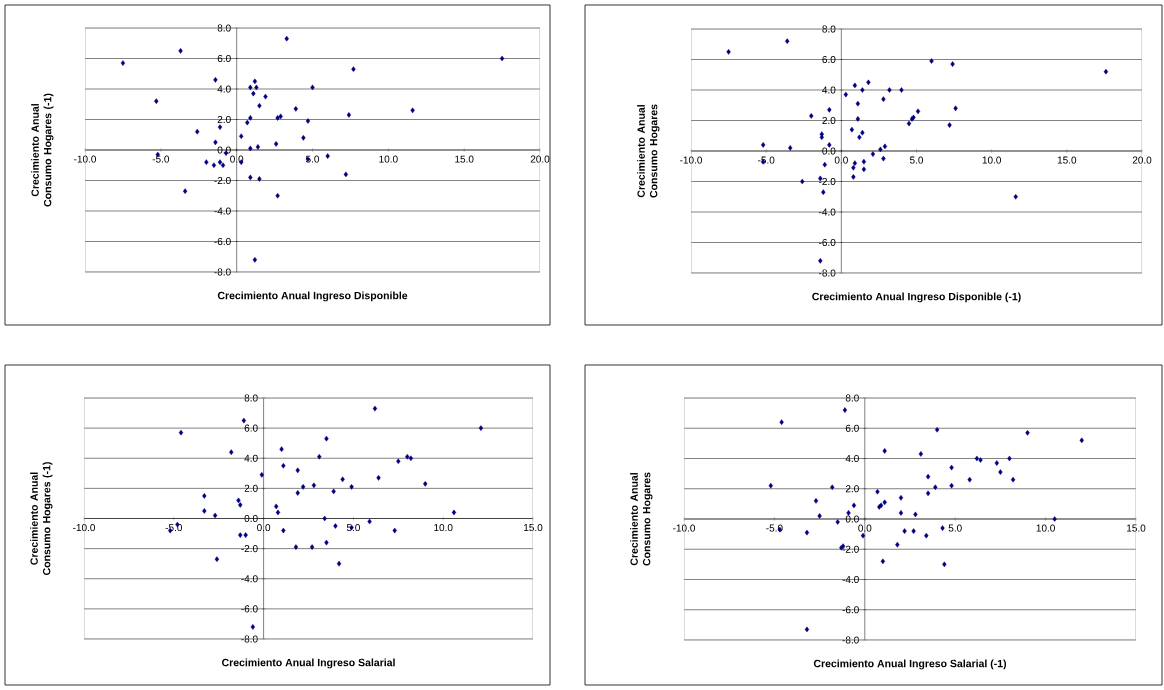 The height and width of the screenshot is (690, 1164). I want to click on x-tick-label: 0.0, so click(865, 528).